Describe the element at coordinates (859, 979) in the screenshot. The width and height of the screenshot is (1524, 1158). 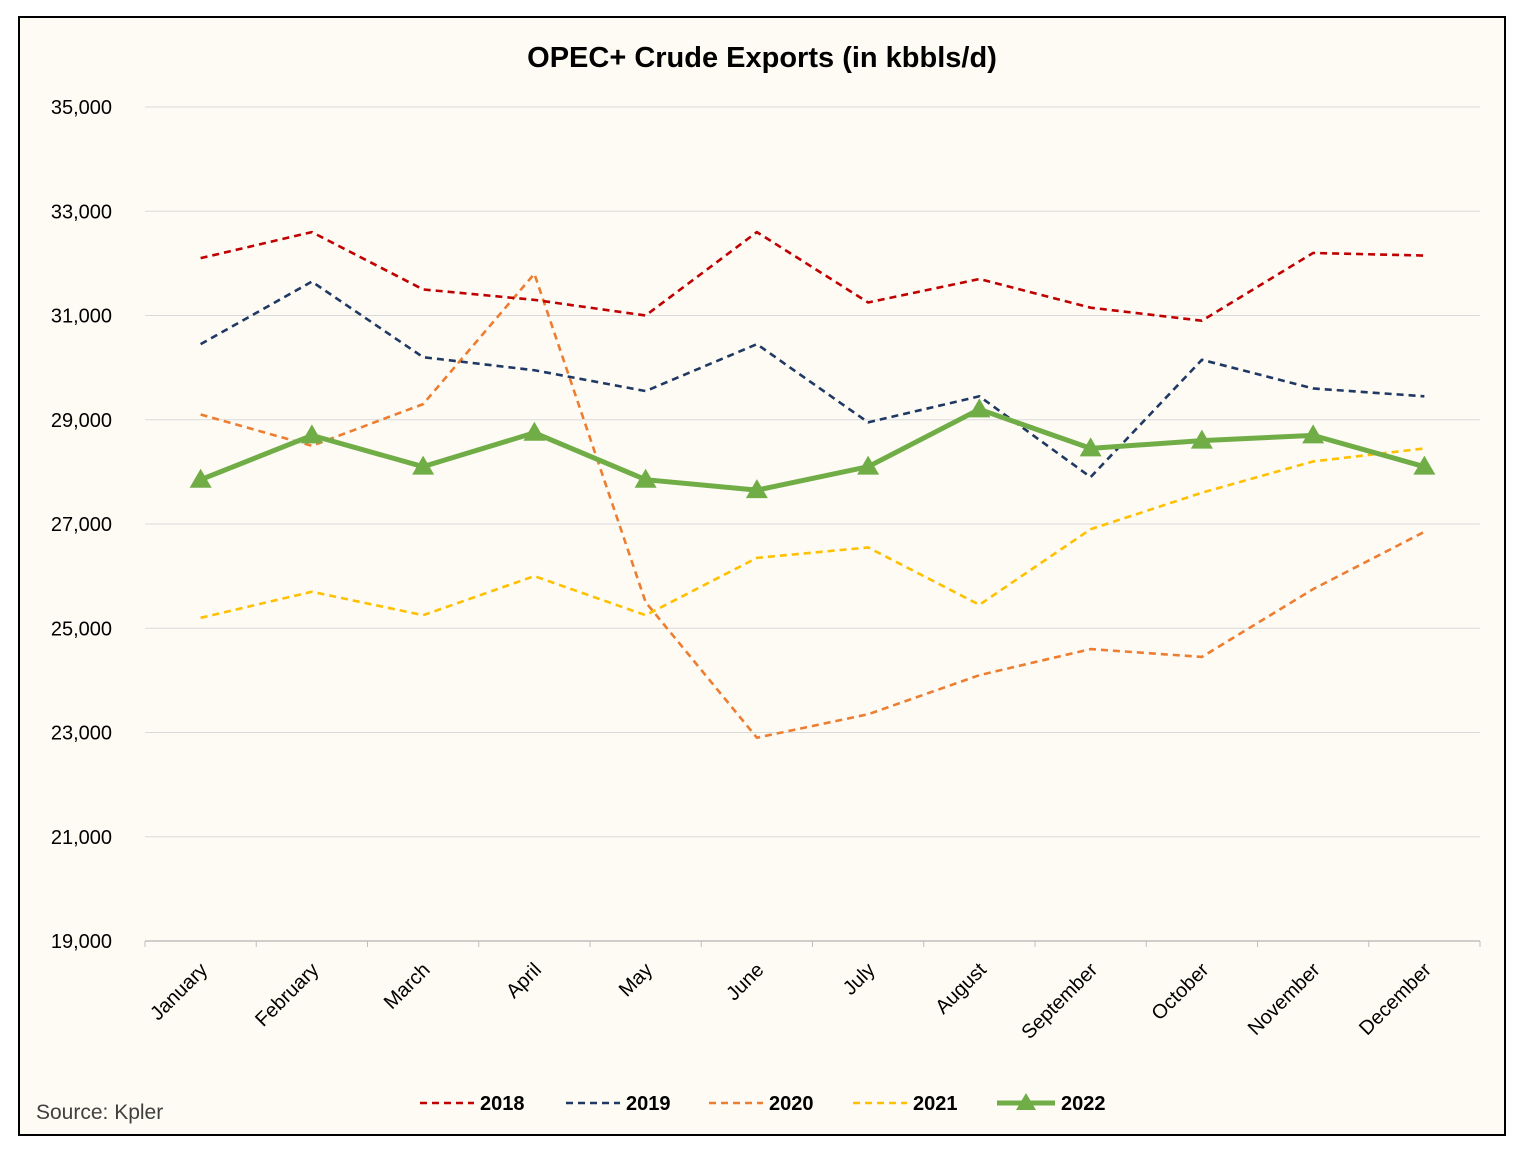
I see `x-tick-label: July` at that location.